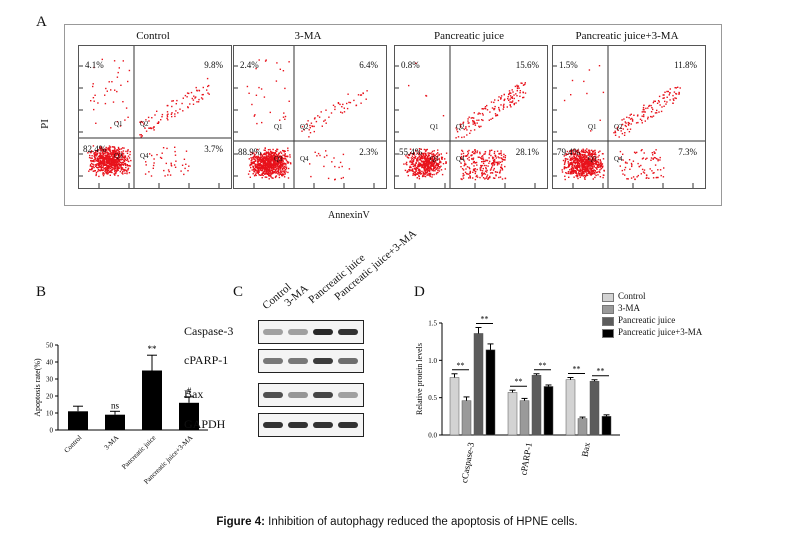 This screenshot has height=540, width=794. What do you see at coordinates (469, 36) in the screenshot?
I see `flow-panel-title: Pancreatic juice` at bounding box center [469, 36].